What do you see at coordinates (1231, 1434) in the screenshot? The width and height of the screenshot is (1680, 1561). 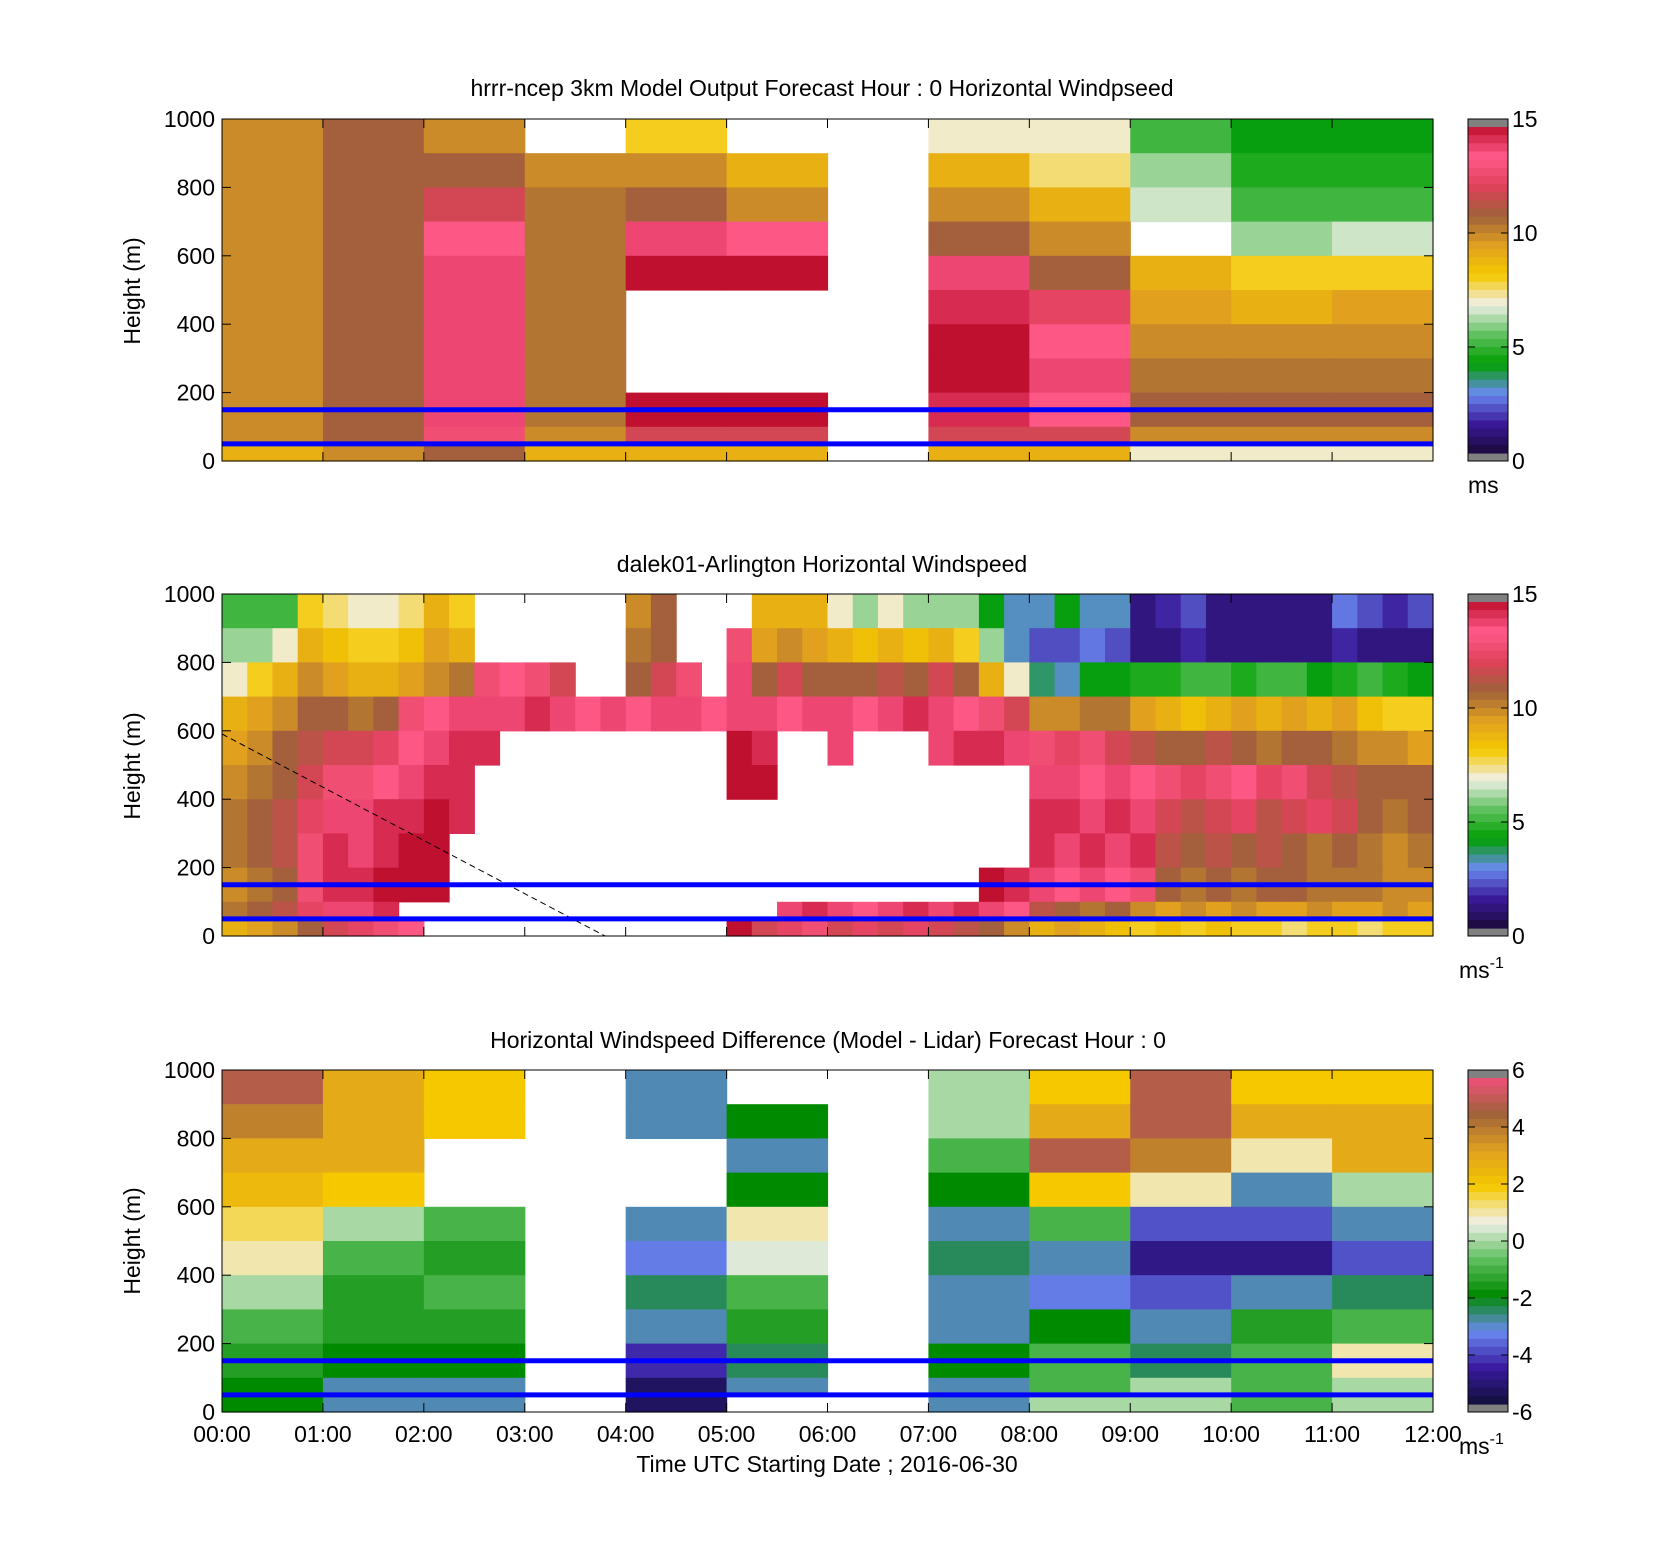 I see `x-tick-label: 10:00` at bounding box center [1231, 1434].